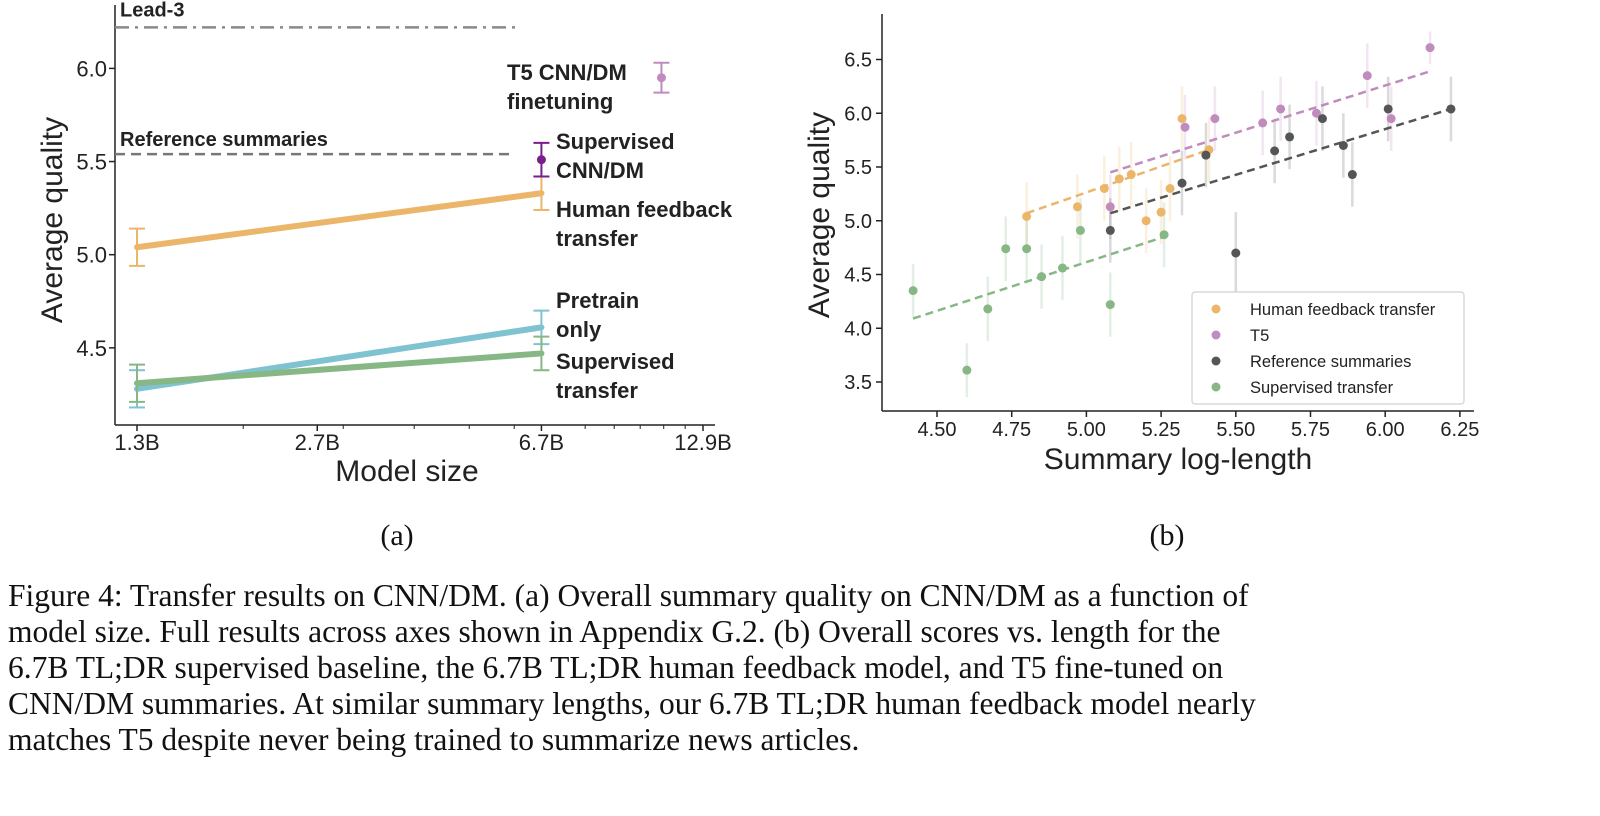 The image size is (1600, 816). Describe the element at coordinates (600, 170) in the screenshot. I see `point-label: CNN/DM` at that location.